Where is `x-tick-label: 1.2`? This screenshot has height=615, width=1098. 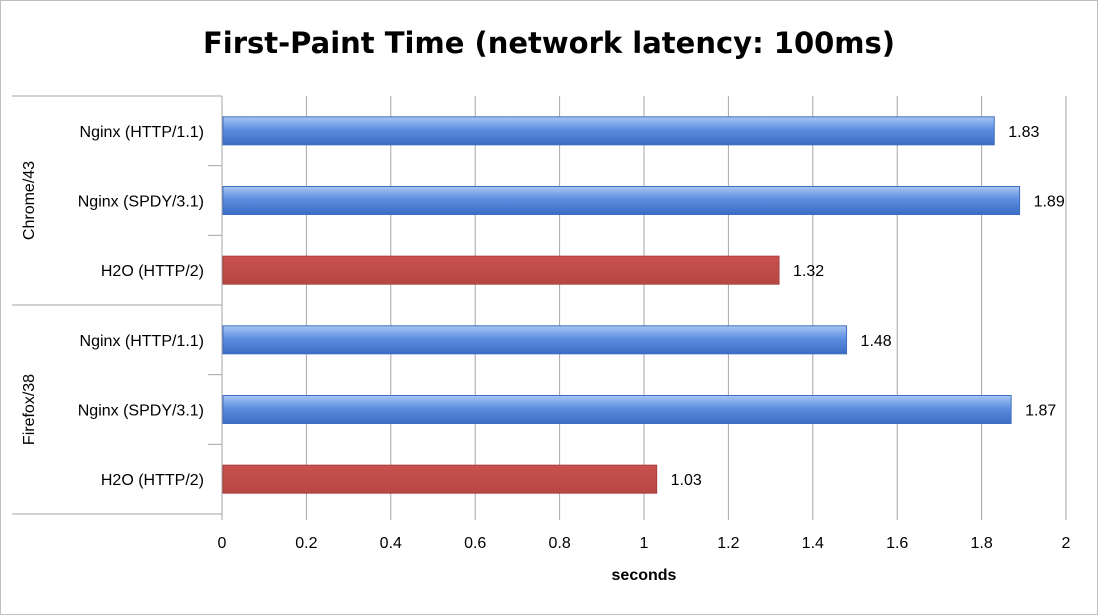 x-tick-label: 1.2 is located at coordinates (728, 543).